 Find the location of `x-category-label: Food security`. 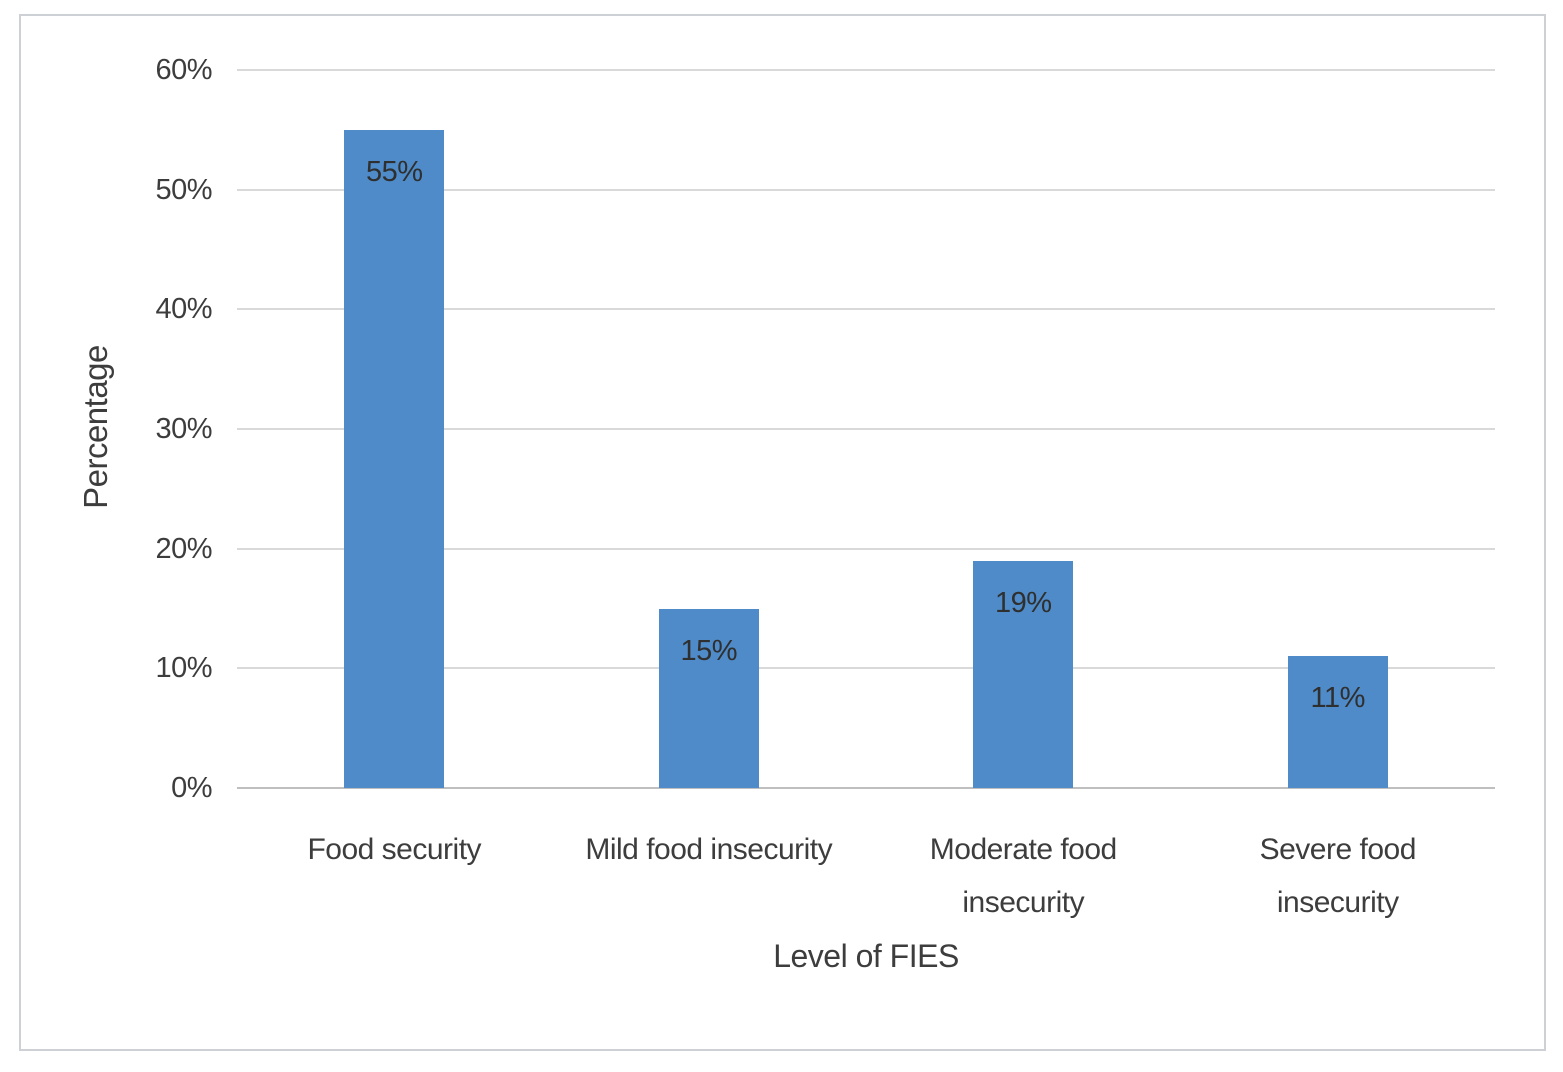

x-category-label: Food security is located at coordinates (394, 849).